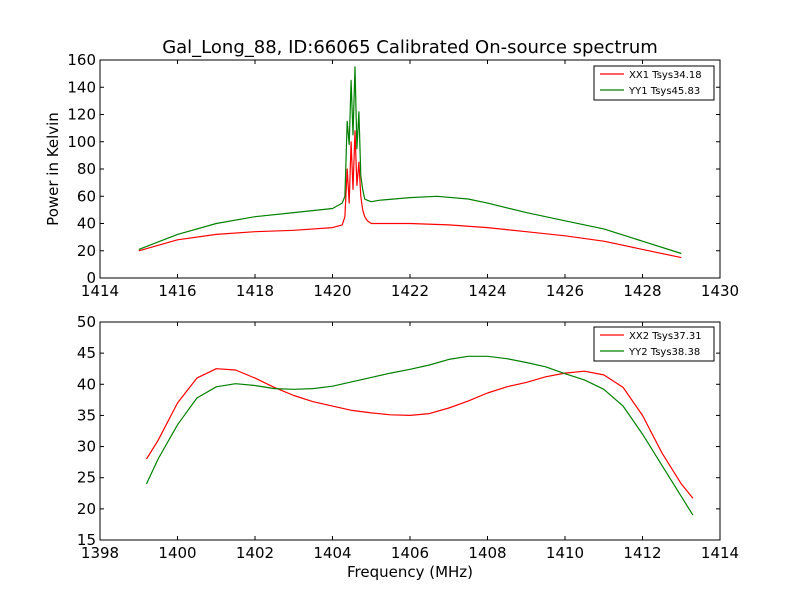 This screenshot has width=800, height=600. Describe the element at coordinates (665, 75) in the screenshot. I see `legend-entry-xx1: XX1 Tsys34.18` at that location.